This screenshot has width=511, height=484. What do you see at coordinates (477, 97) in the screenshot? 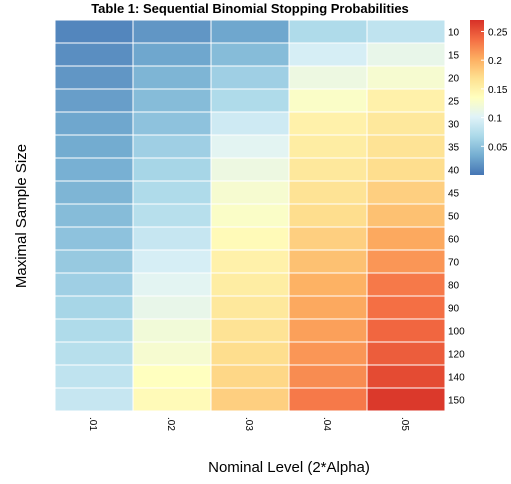
I see `colorbar-gradient` at bounding box center [477, 97].